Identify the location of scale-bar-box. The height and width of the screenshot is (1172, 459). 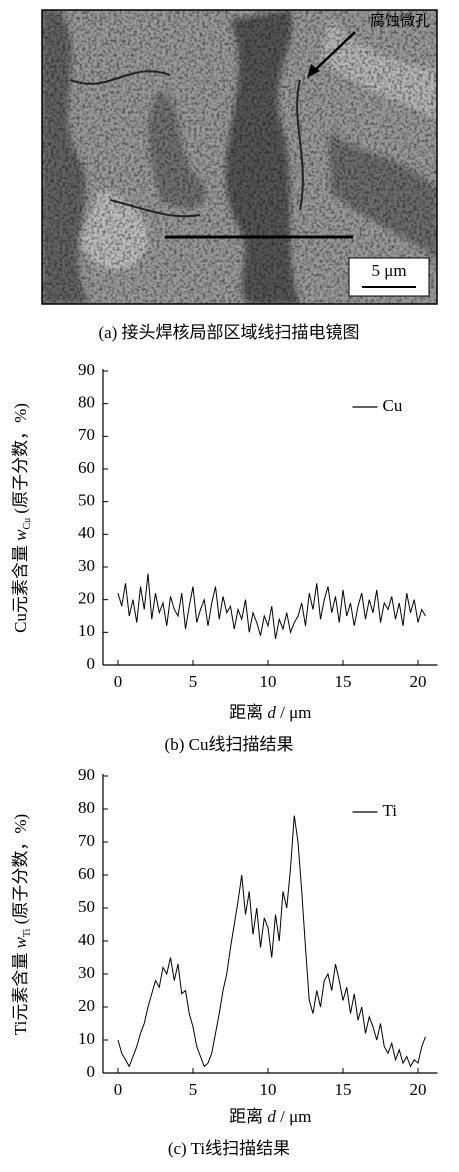
(389, 277).